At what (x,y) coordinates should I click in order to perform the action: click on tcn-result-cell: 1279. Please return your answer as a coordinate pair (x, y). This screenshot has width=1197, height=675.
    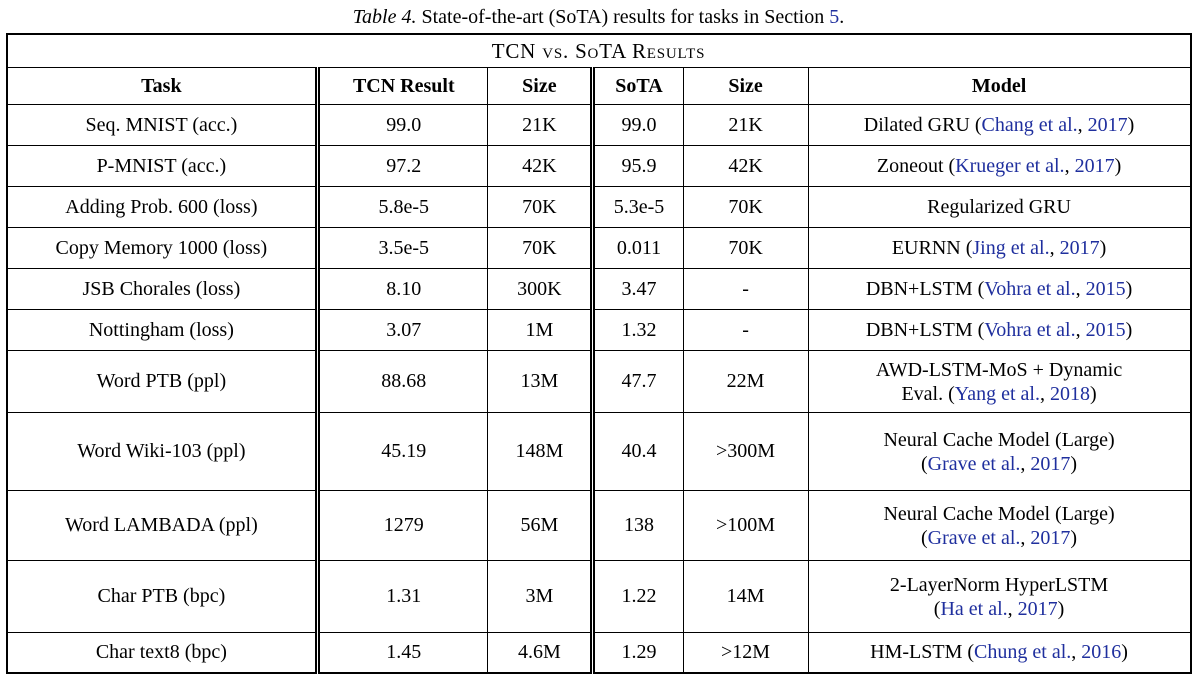
    Looking at the image, I should click on (402, 525).